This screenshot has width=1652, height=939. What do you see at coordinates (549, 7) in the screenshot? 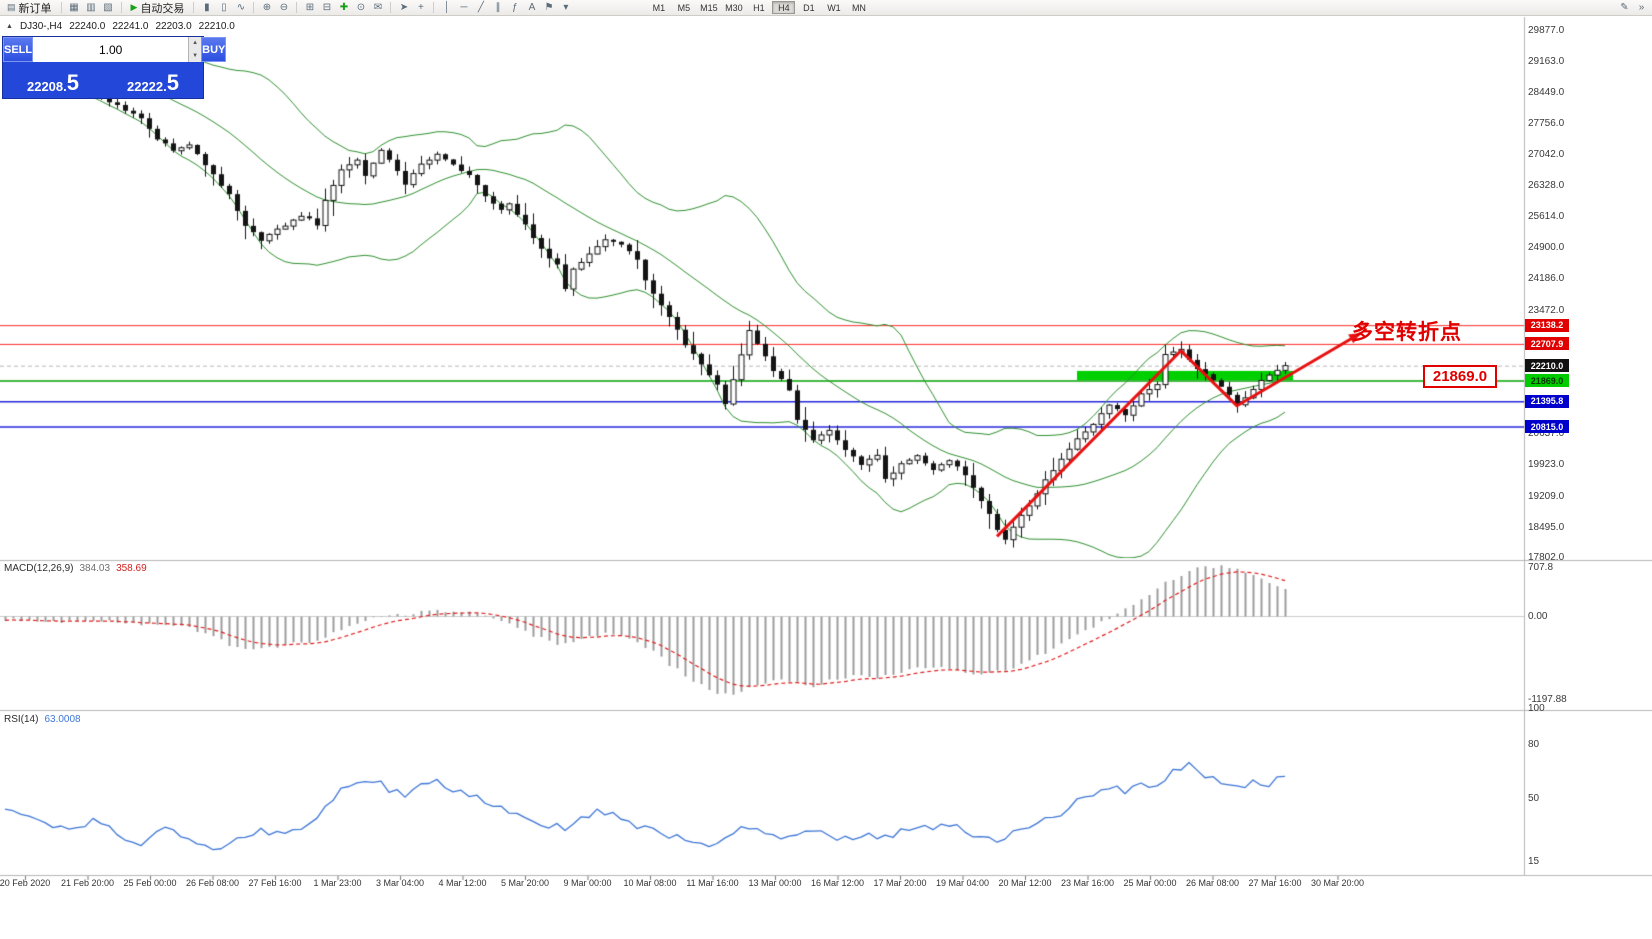
I see `label-flag-icon: ⚑` at bounding box center [549, 7].